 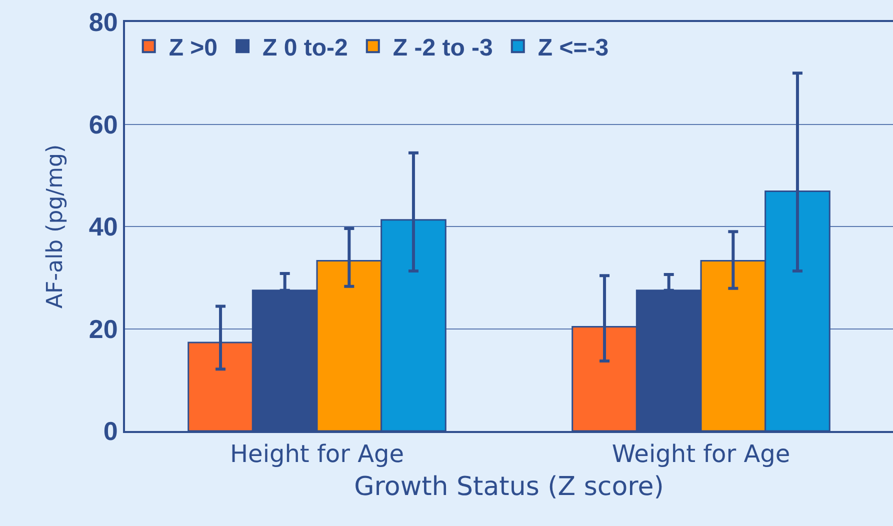 I want to click on legend-label: Z <=-3, so click(x=573, y=48).